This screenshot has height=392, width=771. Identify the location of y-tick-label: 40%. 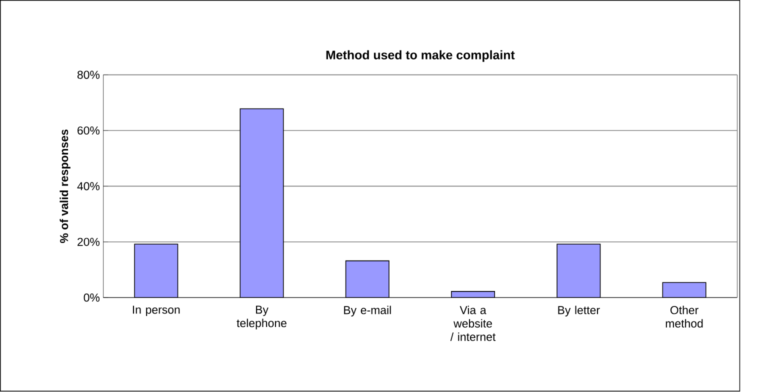
(88, 186).